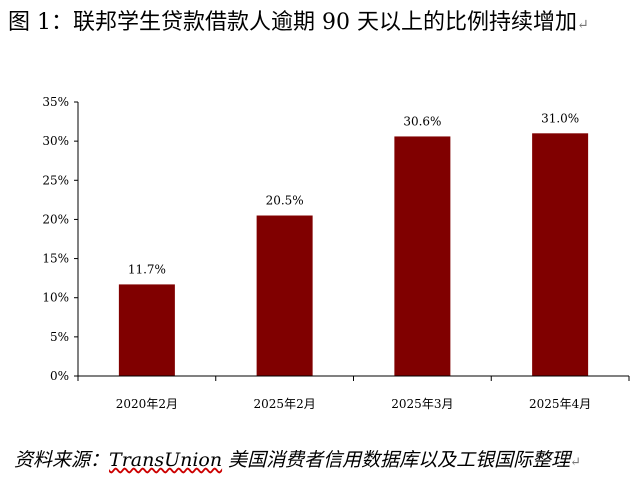 This screenshot has height=484, width=638. Describe the element at coordinates (292, 22) in the screenshot. I see `figure-title-text: 图 1：联邦学生贷款借款人逾期 90 天以上的比例持续增加` at that location.